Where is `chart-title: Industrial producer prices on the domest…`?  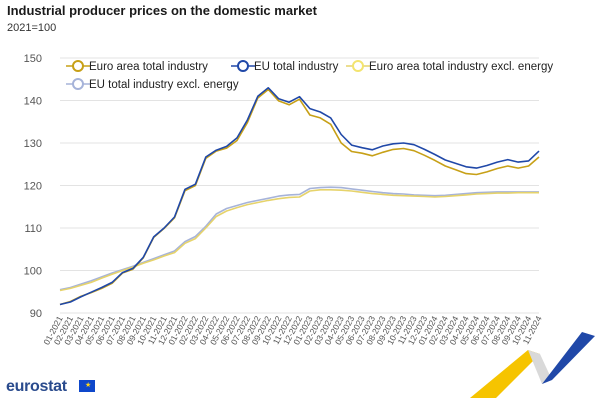 chart-title: Industrial producer prices on the domest… is located at coordinates (162, 10).